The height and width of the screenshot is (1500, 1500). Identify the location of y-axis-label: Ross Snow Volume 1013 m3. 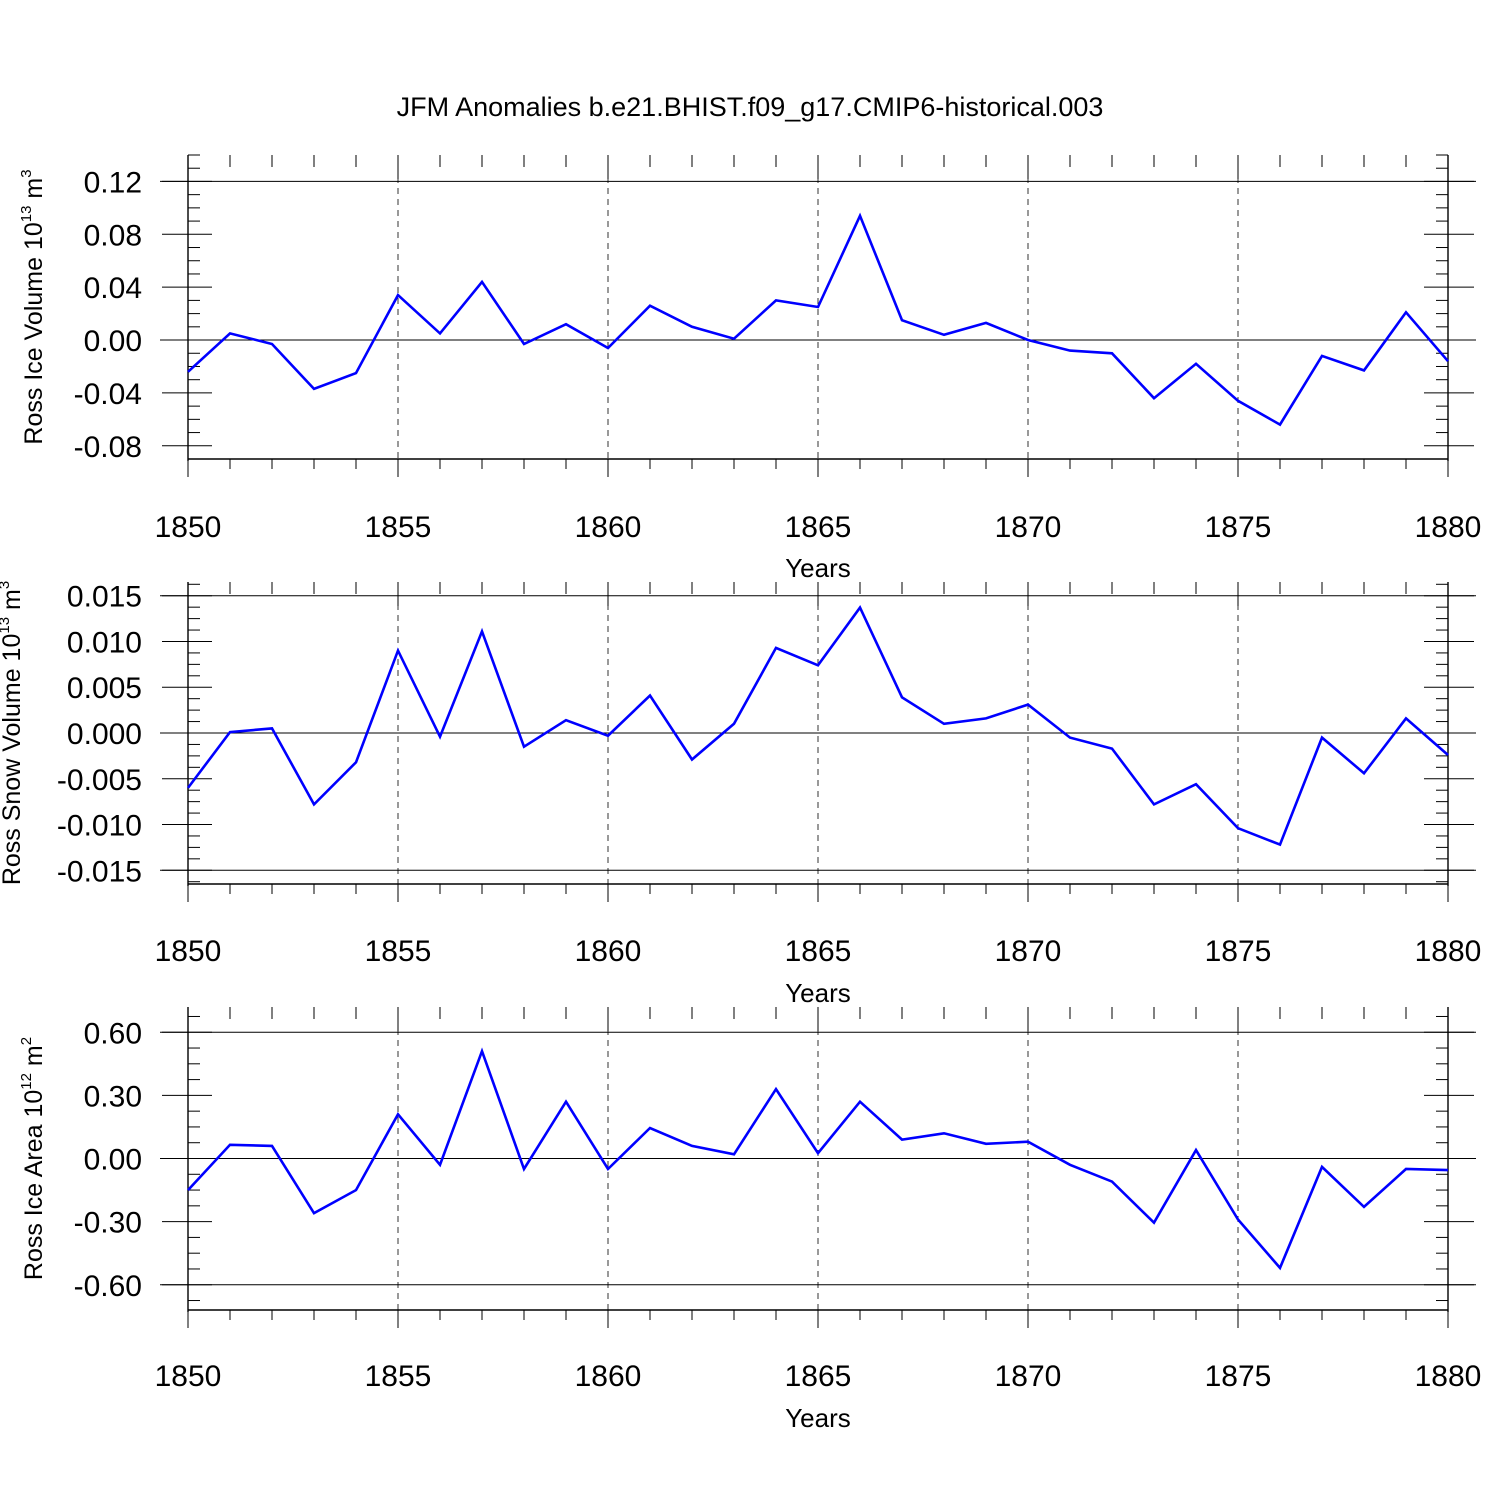
(13, 733).